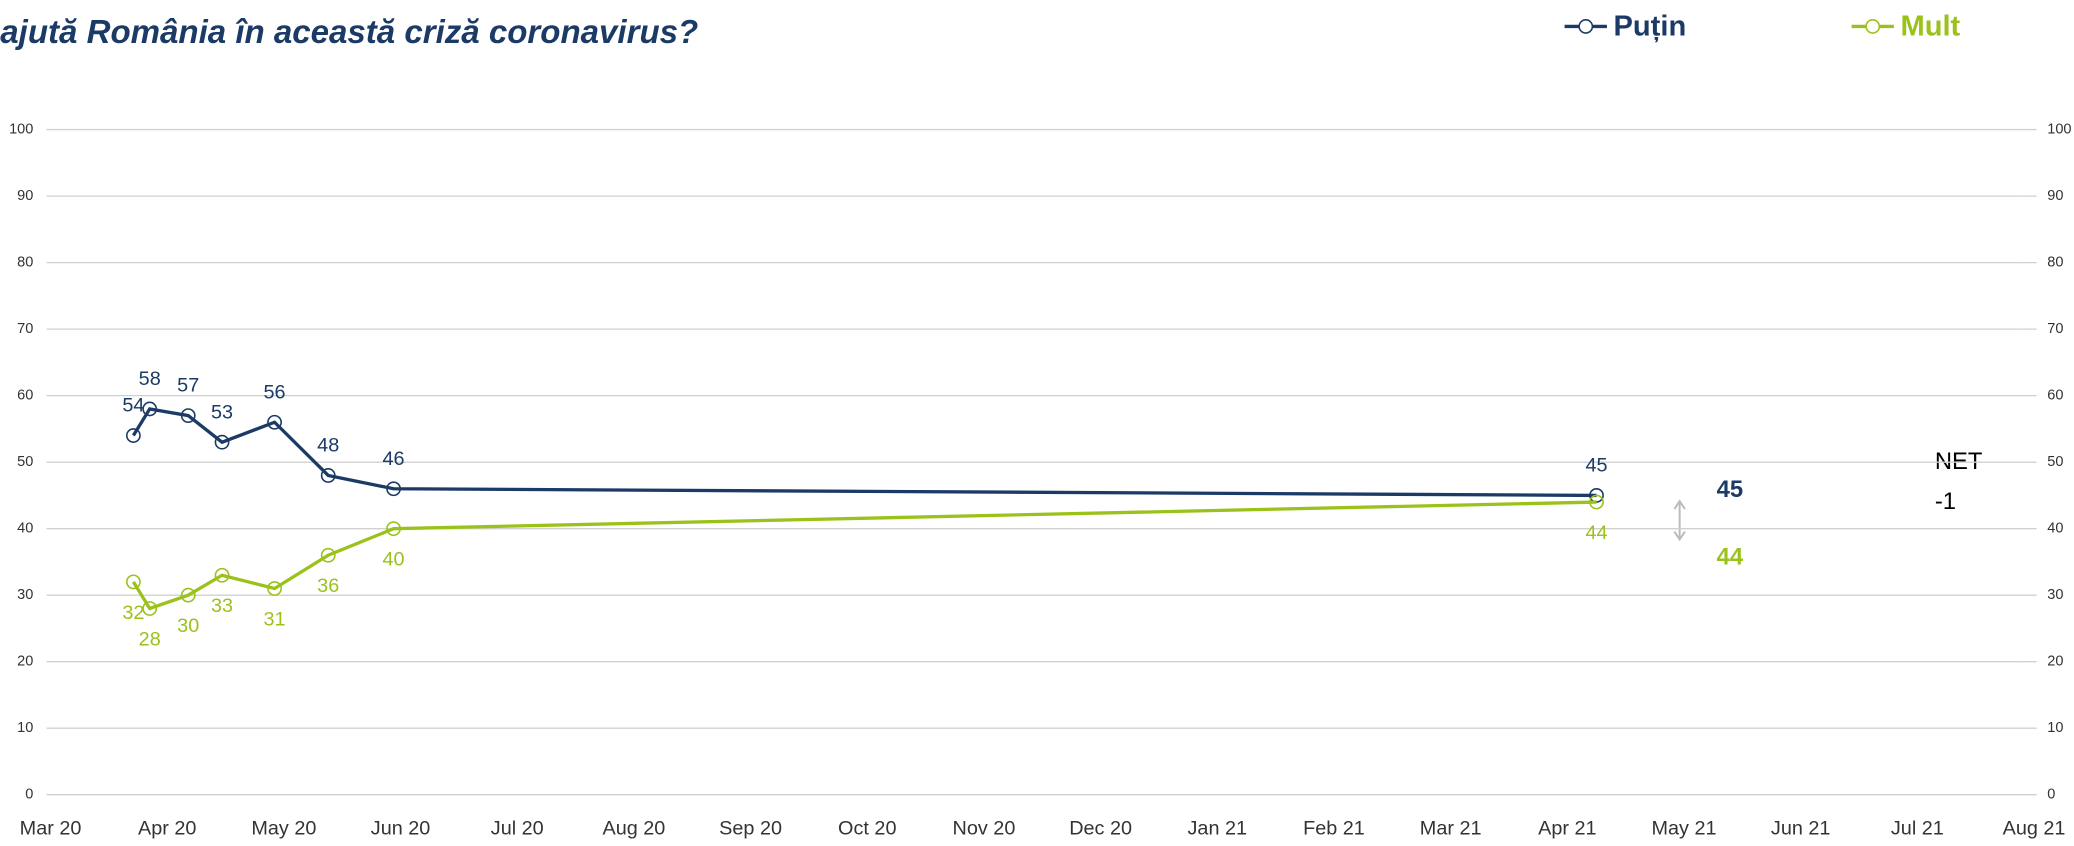  What do you see at coordinates (2034, 828) in the screenshot?
I see `x-tick-label: Aug 21` at bounding box center [2034, 828].